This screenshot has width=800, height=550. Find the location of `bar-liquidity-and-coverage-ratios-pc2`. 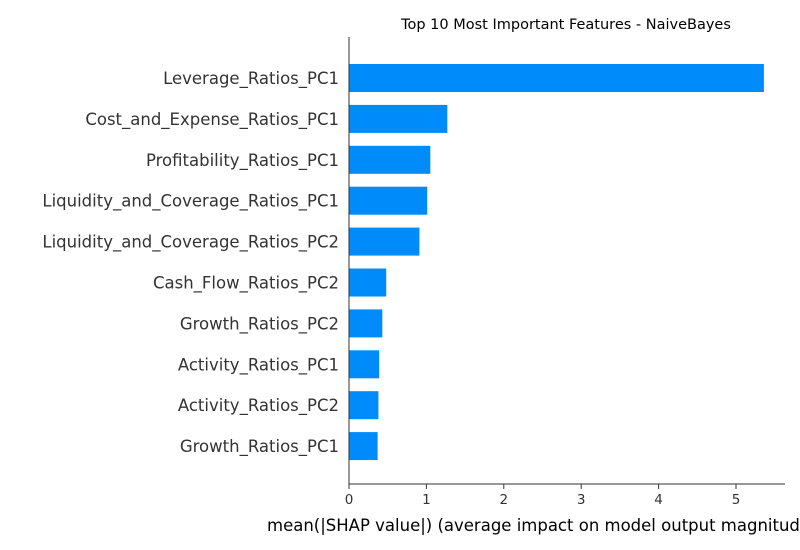

bar-liquidity-and-coverage-ratios-pc2 is located at coordinates (384, 241).